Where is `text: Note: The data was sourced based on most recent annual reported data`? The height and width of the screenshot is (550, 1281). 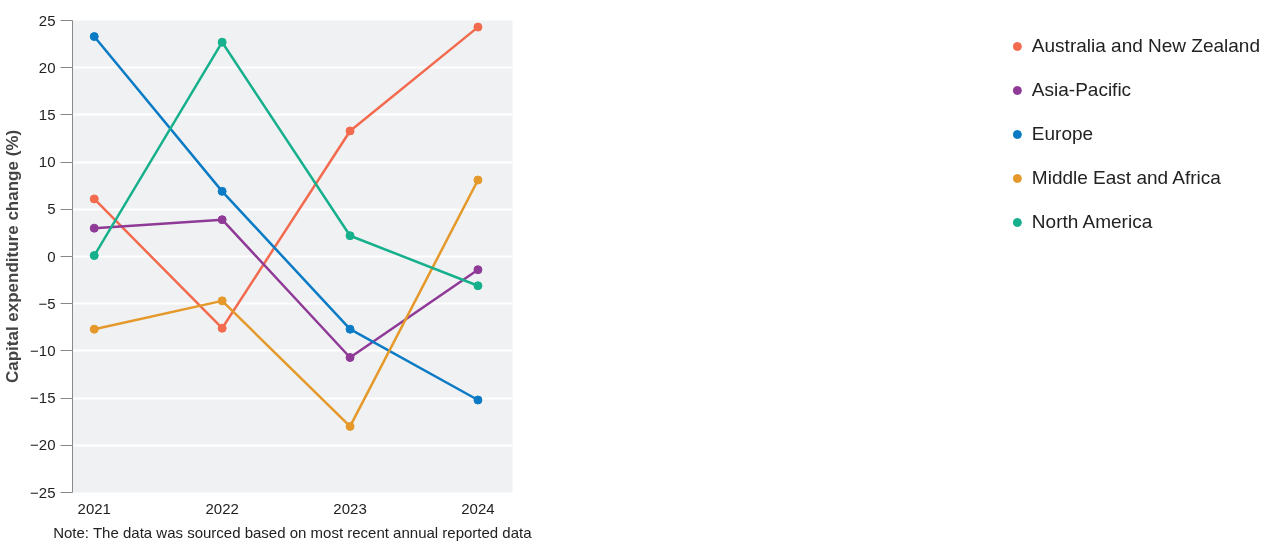
text: Note: The data was sourced based on most recent annual reported data is located at coordinates (293, 532).